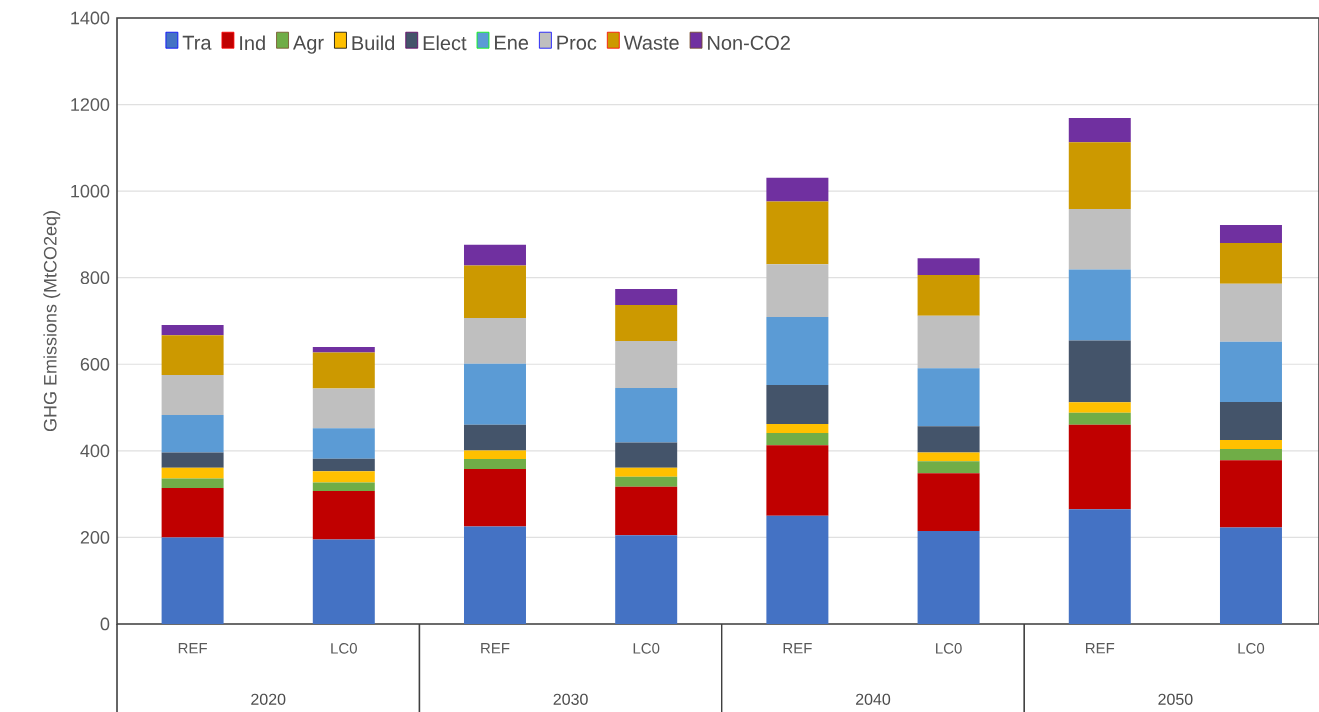 The height and width of the screenshot is (712, 1319). Describe the element at coordinates (268, 699) in the screenshot. I see `text: 2020` at that location.